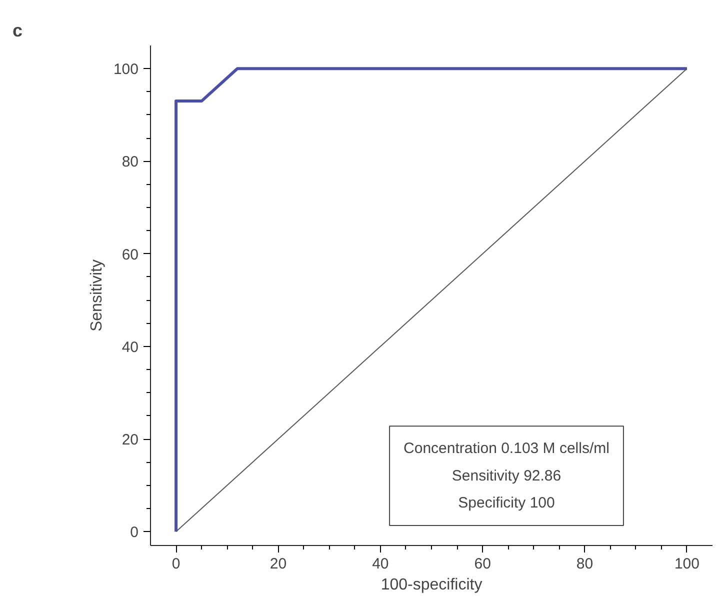  I want to click on x-tick-label: 80, so click(585, 564).